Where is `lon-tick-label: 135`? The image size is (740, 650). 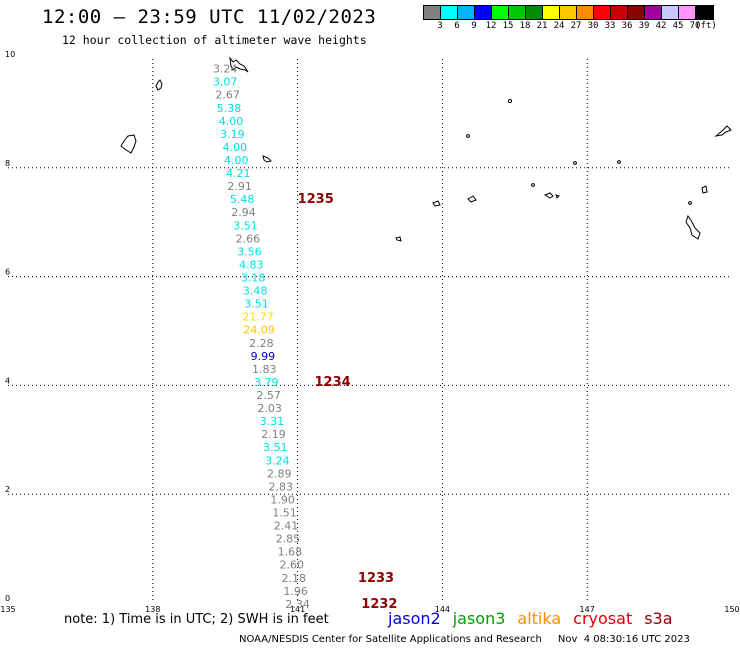
lon-tick-label: 135 is located at coordinates (7, 609).